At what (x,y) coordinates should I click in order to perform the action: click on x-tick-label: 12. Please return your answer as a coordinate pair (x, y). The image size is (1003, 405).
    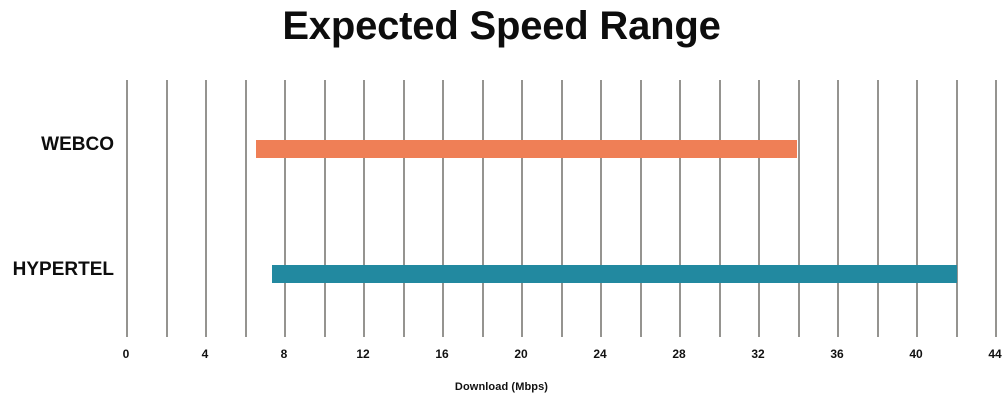
    Looking at the image, I should click on (363, 354).